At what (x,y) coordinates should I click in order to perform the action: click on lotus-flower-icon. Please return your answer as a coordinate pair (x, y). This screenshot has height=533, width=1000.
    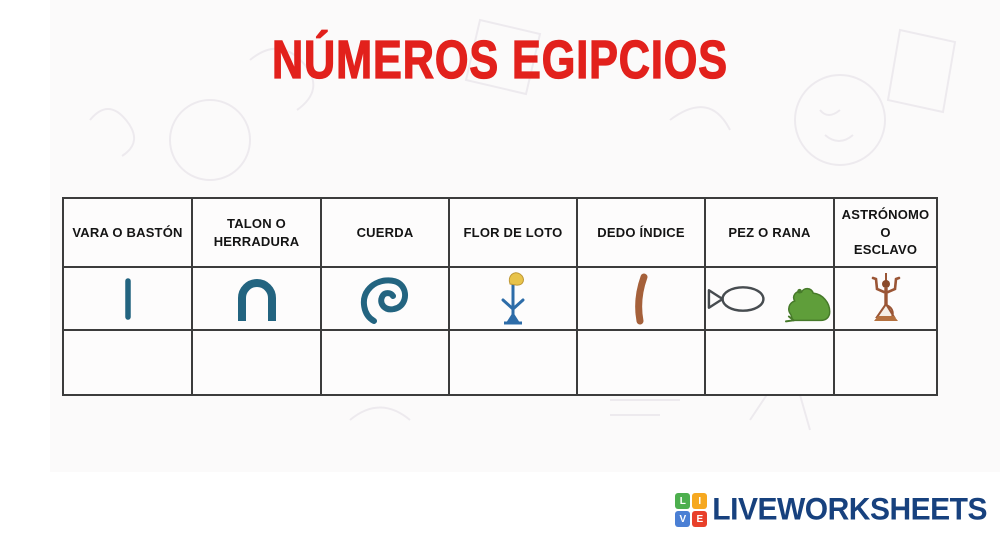
    Looking at the image, I should click on (513, 297).